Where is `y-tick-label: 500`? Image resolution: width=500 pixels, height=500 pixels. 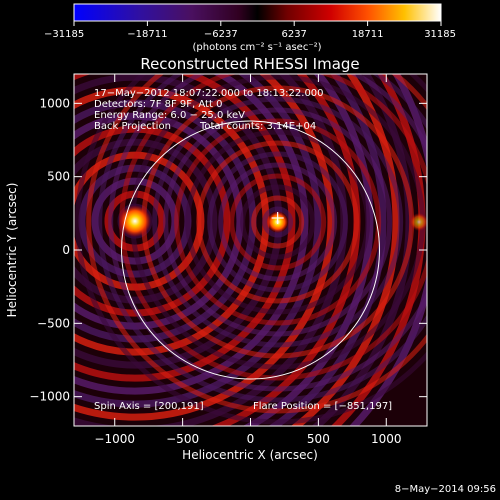 y-tick-label: 500 is located at coordinates (58, 177).